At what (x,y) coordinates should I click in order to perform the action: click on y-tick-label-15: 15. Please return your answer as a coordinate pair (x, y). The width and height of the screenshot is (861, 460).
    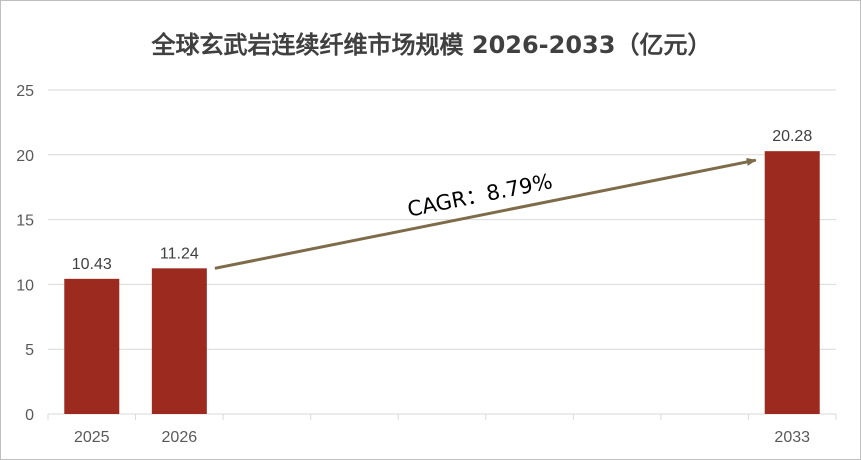
    Looking at the image, I should click on (25, 221).